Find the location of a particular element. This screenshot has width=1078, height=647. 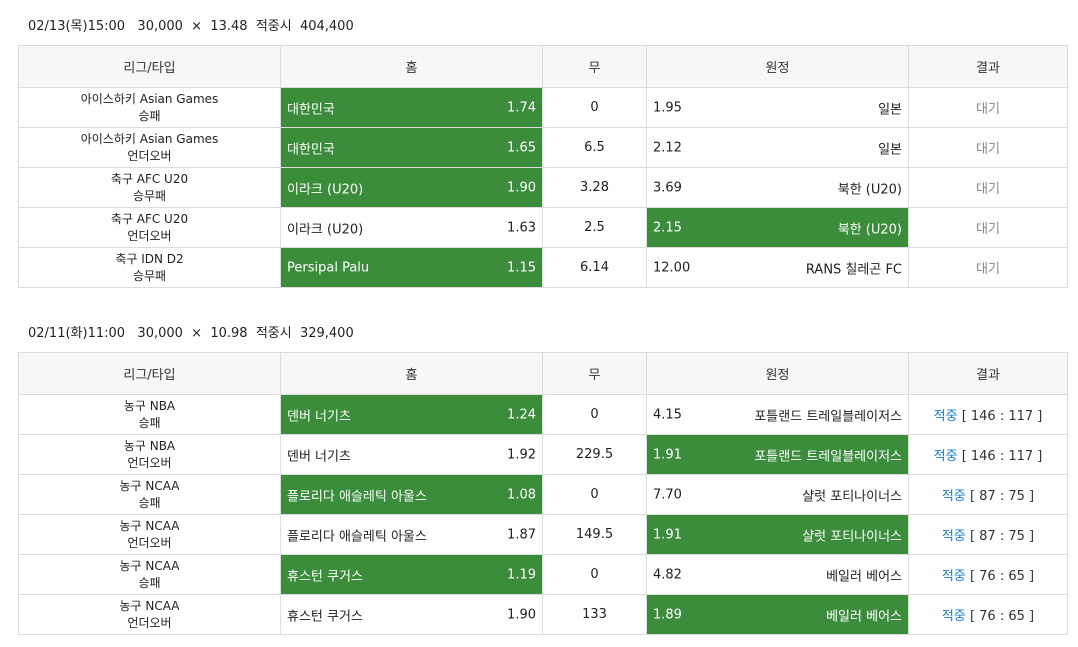

home-pick: 덴버 너기츠 1.24 is located at coordinates (411, 414).